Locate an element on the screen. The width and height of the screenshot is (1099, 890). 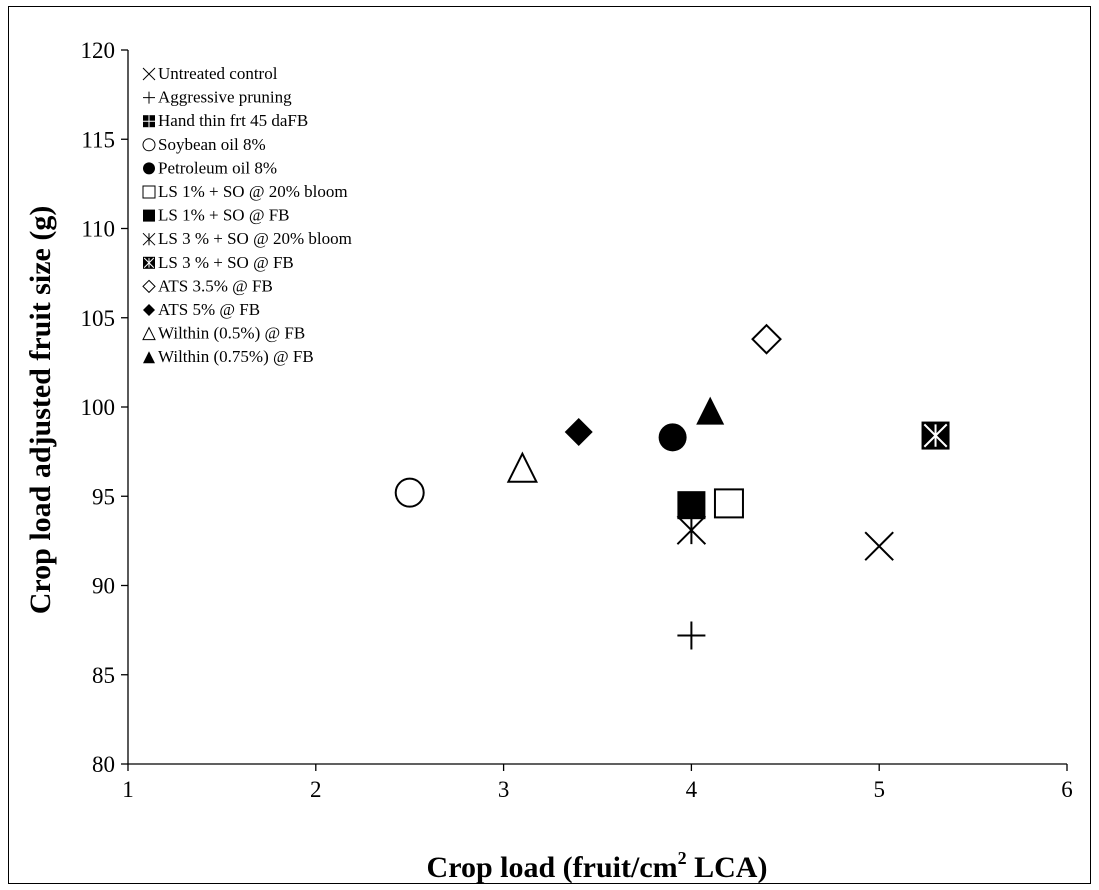
y-tick-label: 80 is located at coordinates (103, 764).